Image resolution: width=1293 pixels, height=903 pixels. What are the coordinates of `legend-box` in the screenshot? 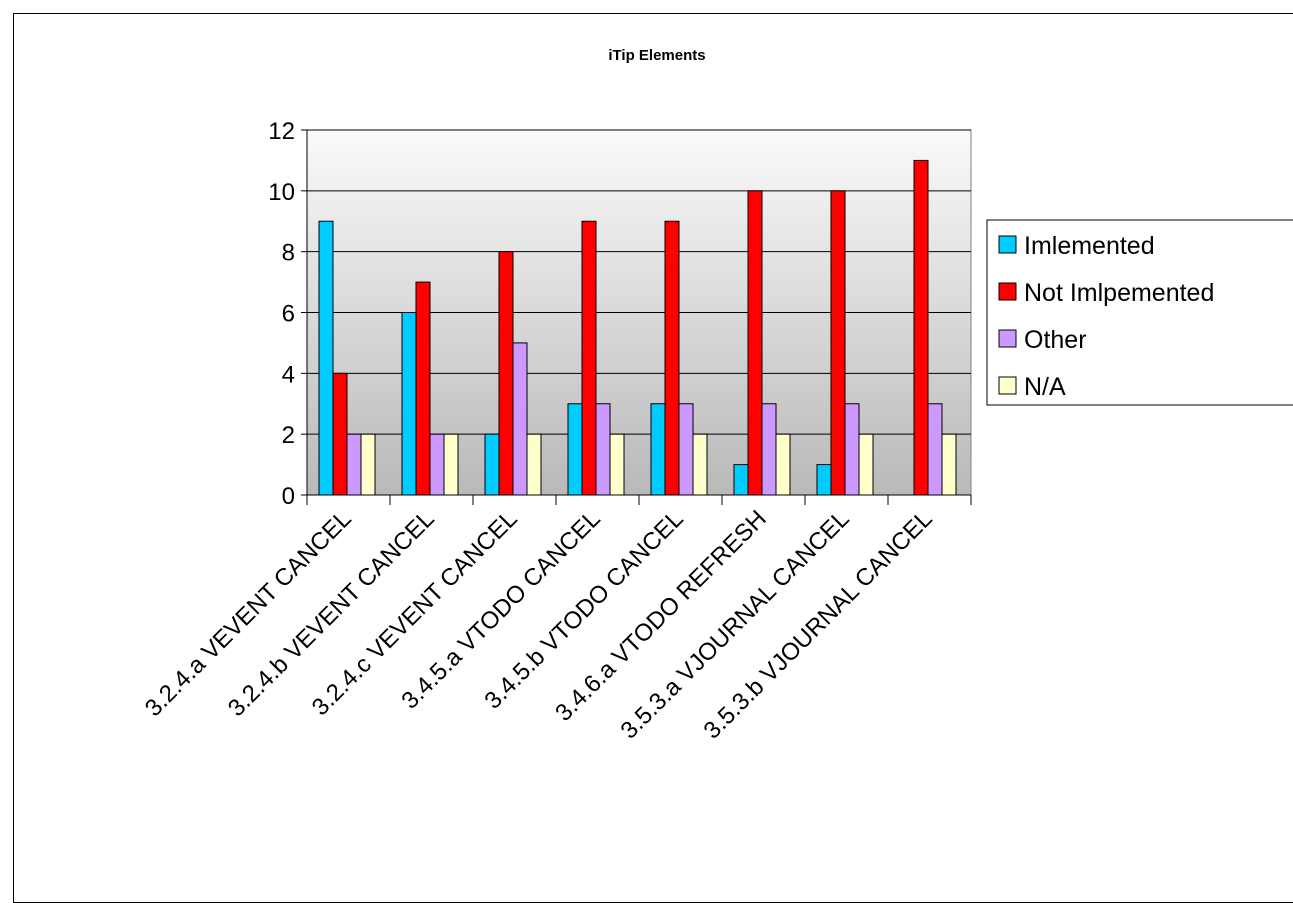 It's located at (1139, 312).